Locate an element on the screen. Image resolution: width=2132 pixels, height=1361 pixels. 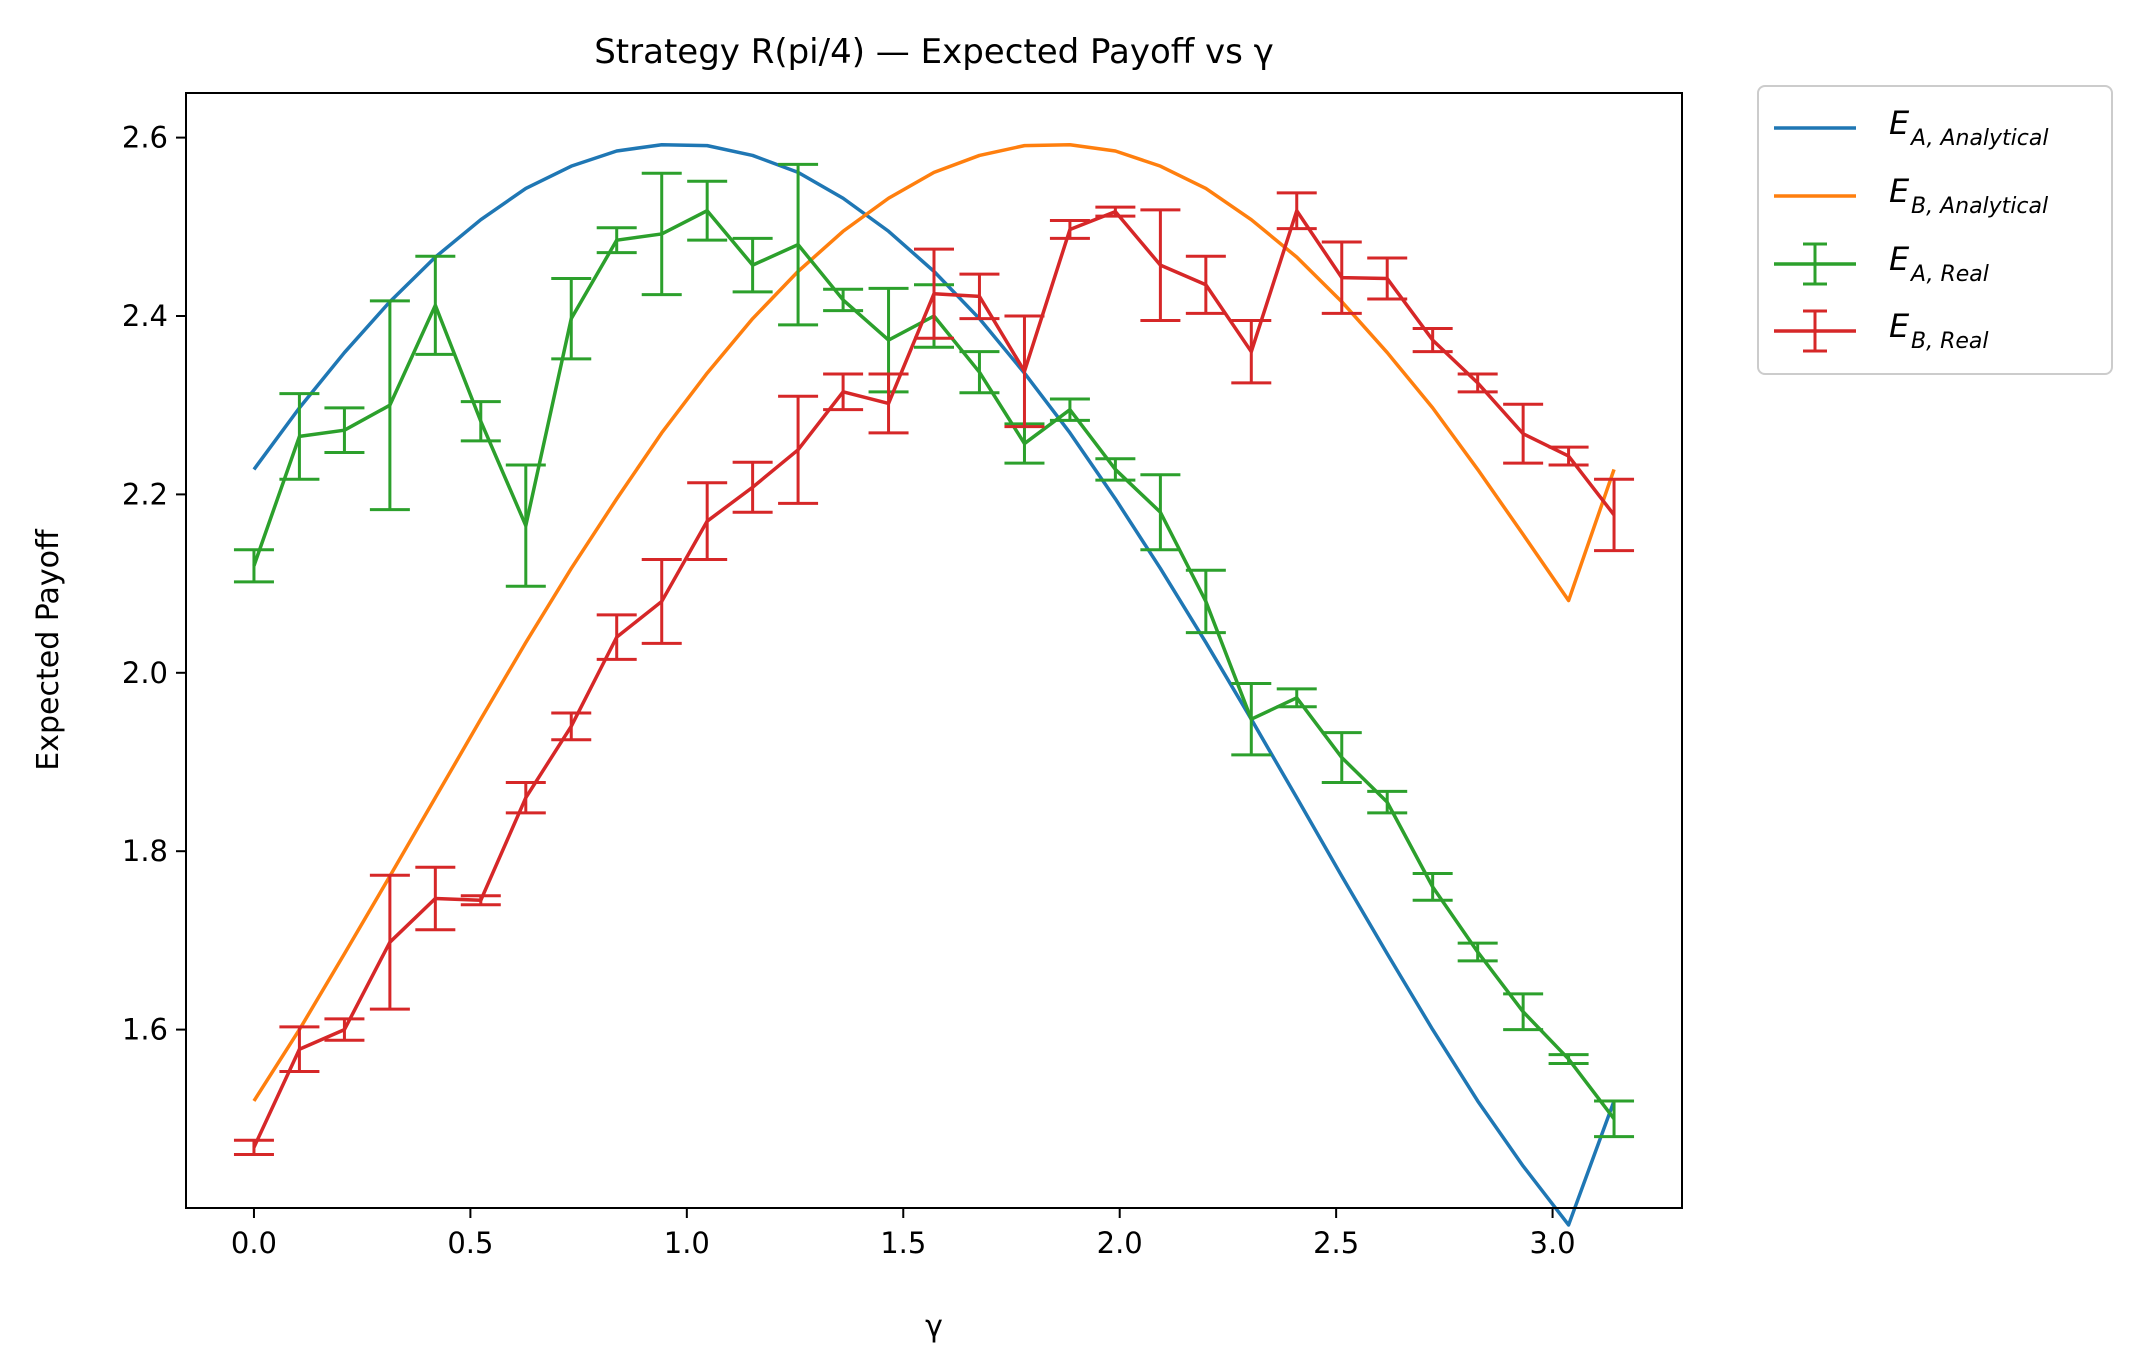
y-tick-label: 2.2 is located at coordinates (145, 494).